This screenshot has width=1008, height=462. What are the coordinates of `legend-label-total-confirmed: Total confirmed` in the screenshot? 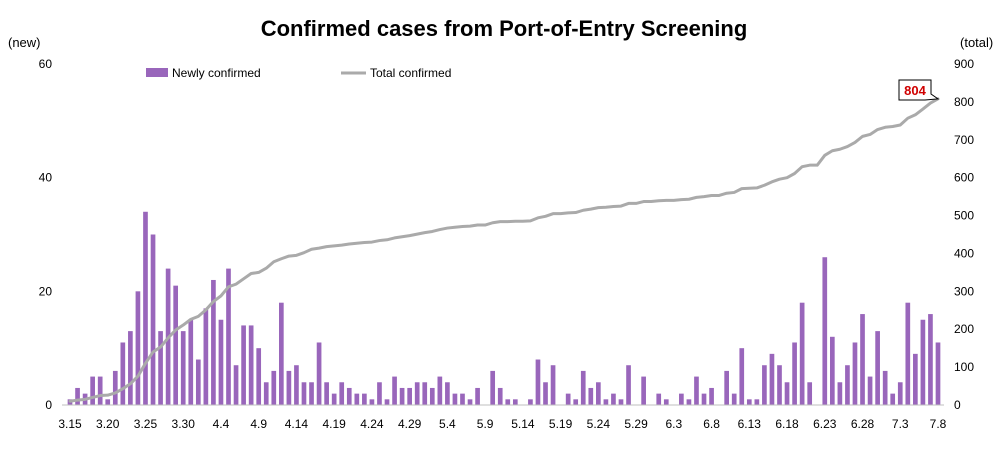 It's located at (410, 73).